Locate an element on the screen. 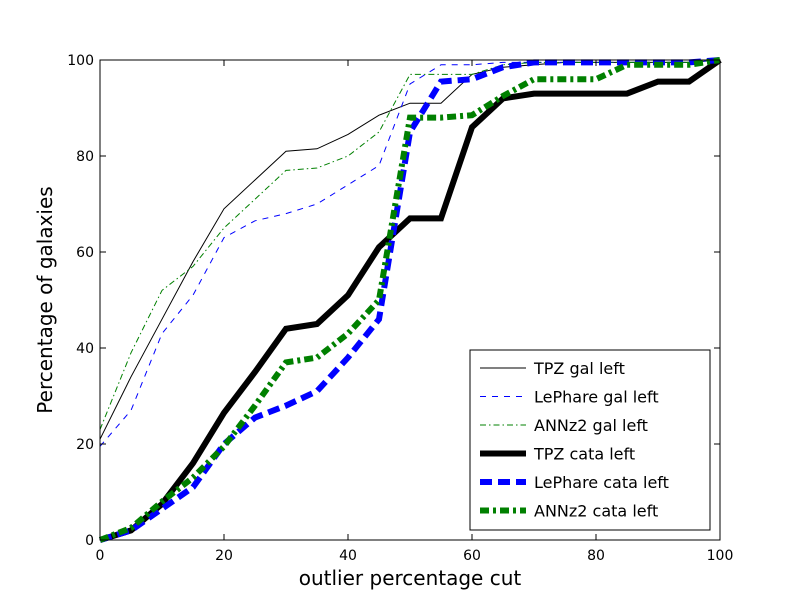  y-tick-label: 80 is located at coordinates (85, 157).